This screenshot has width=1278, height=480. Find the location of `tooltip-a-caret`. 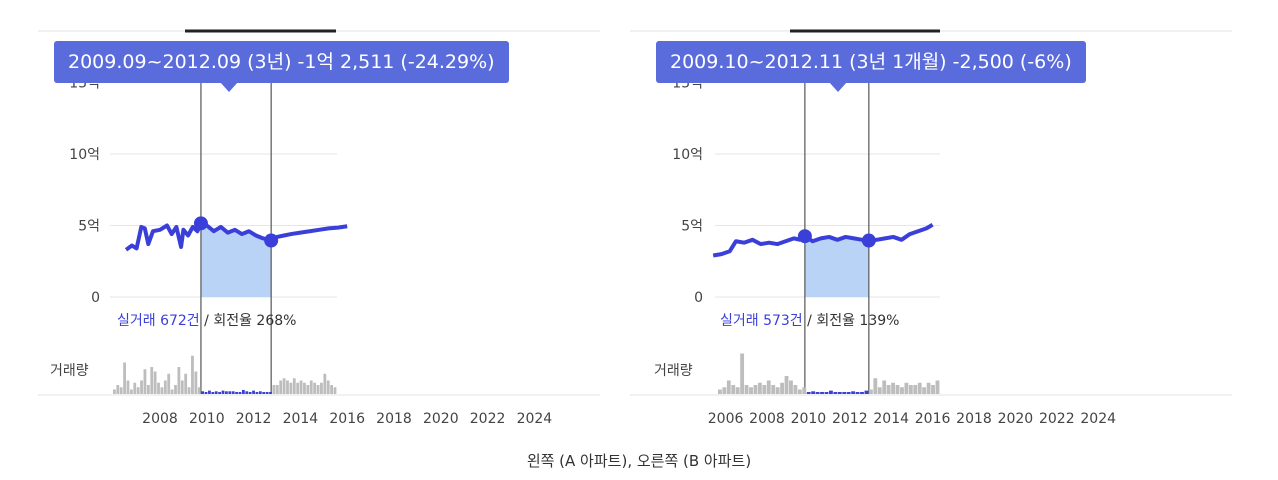

tooltip-a-caret is located at coordinates (229, 87).